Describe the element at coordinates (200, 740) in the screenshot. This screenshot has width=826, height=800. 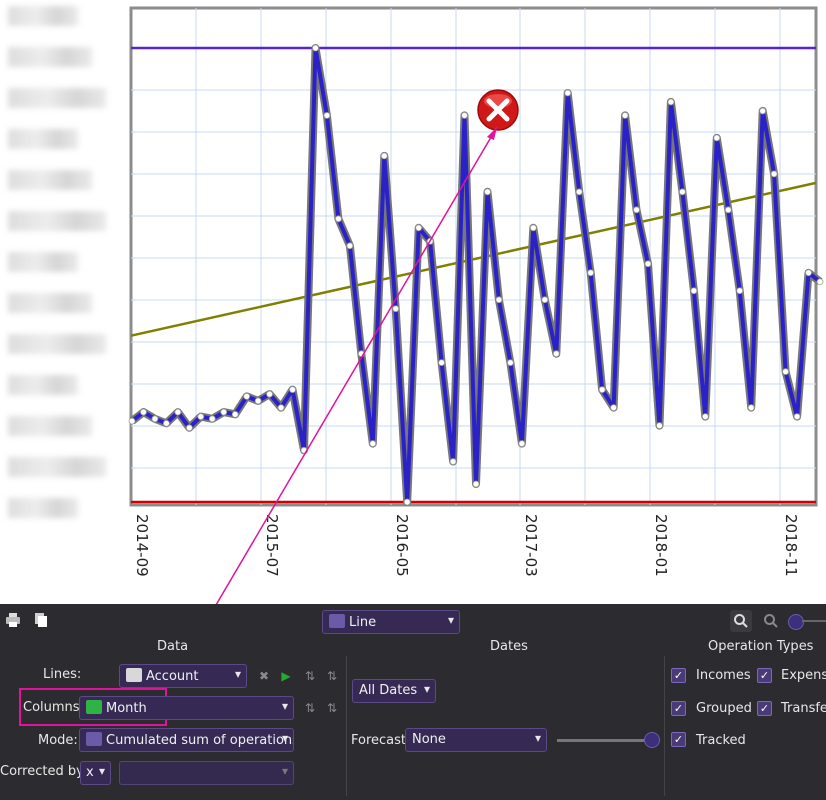
I see `mode-value: Cumulated sum of operations` at that location.